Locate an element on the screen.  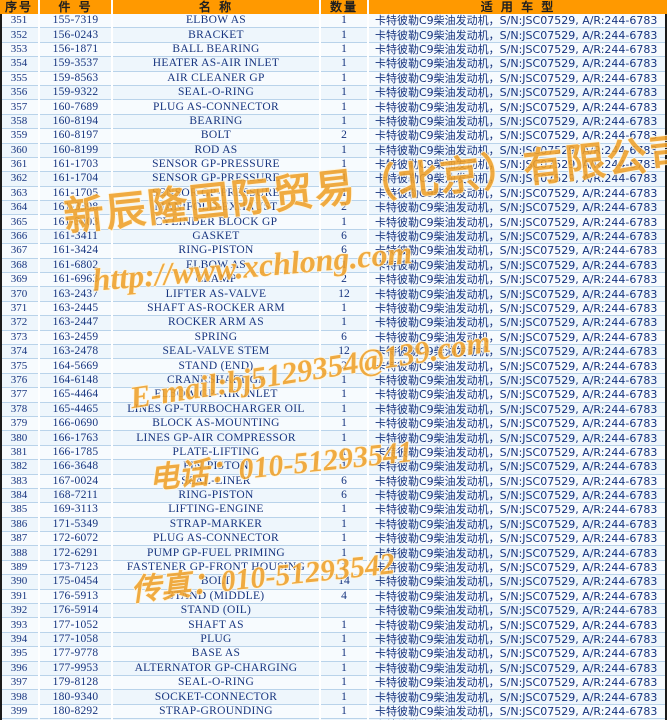
cell-name: LINES GP-AIR COMPRESSOR is located at coordinates (215, 438).